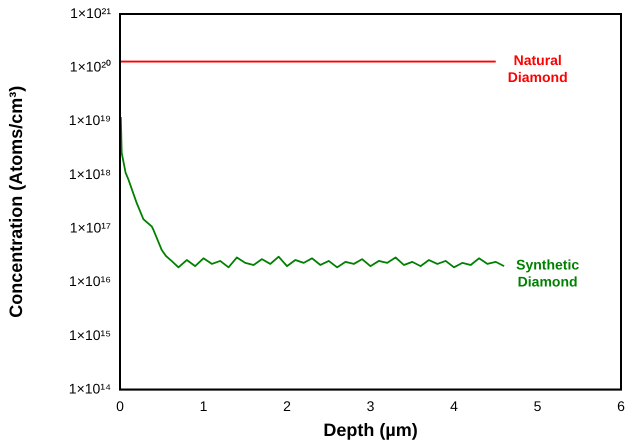 This screenshot has width=631, height=444. I want to click on y-tick-label: 1×10¹⁶, so click(90, 281).